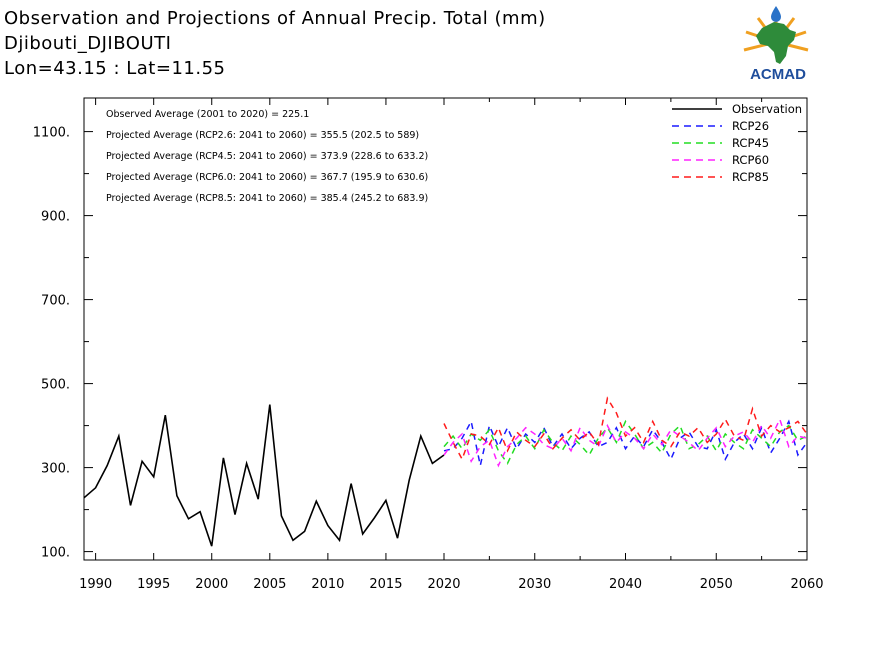 Image resolution: width=879 pixels, height=659 pixels. I want to click on y-tick-label: 500., so click(55, 385).